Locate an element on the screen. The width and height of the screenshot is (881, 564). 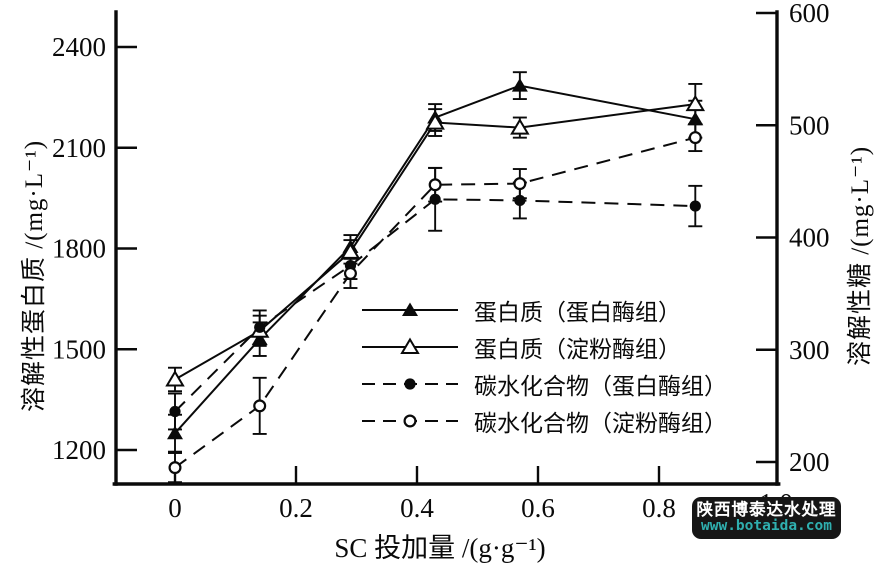
legend-item-protein-protease: 蛋白质（蛋白酶组） is located at coordinates (543, 309).